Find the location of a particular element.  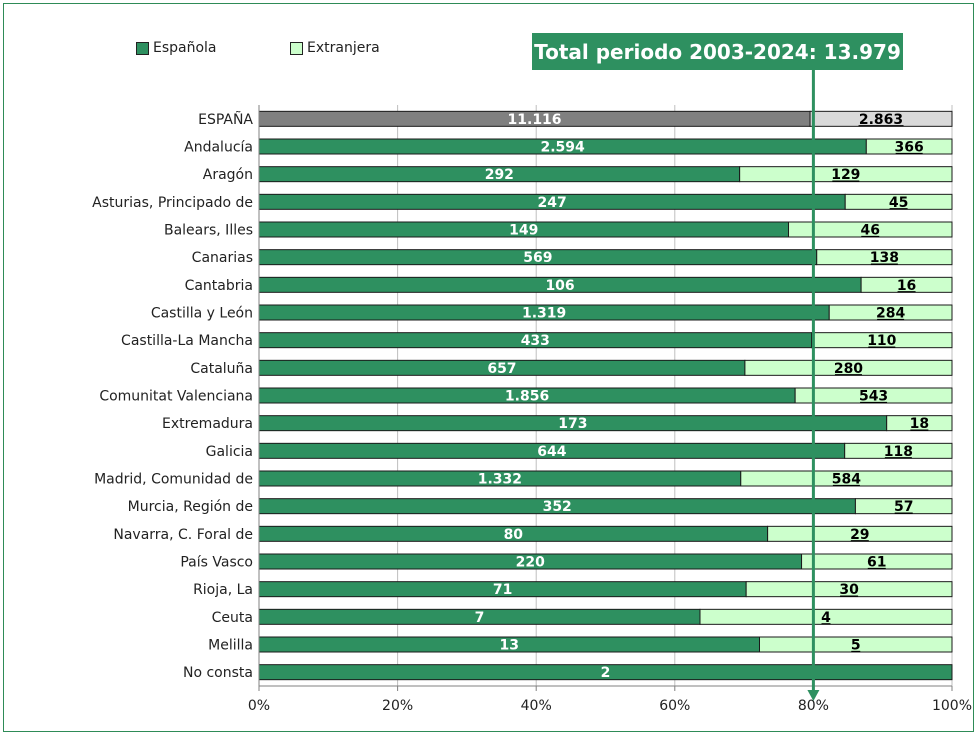

category-label: Cataluña is located at coordinates (221, 369).